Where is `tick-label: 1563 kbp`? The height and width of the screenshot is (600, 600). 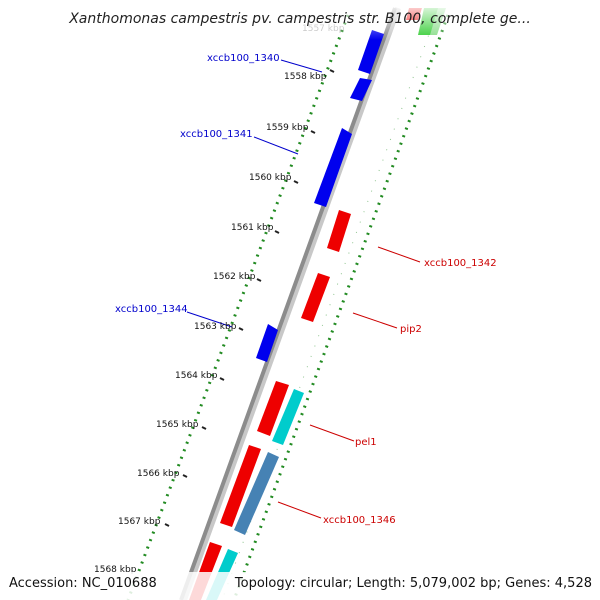 tick-label: 1563 kbp is located at coordinates (215, 327).